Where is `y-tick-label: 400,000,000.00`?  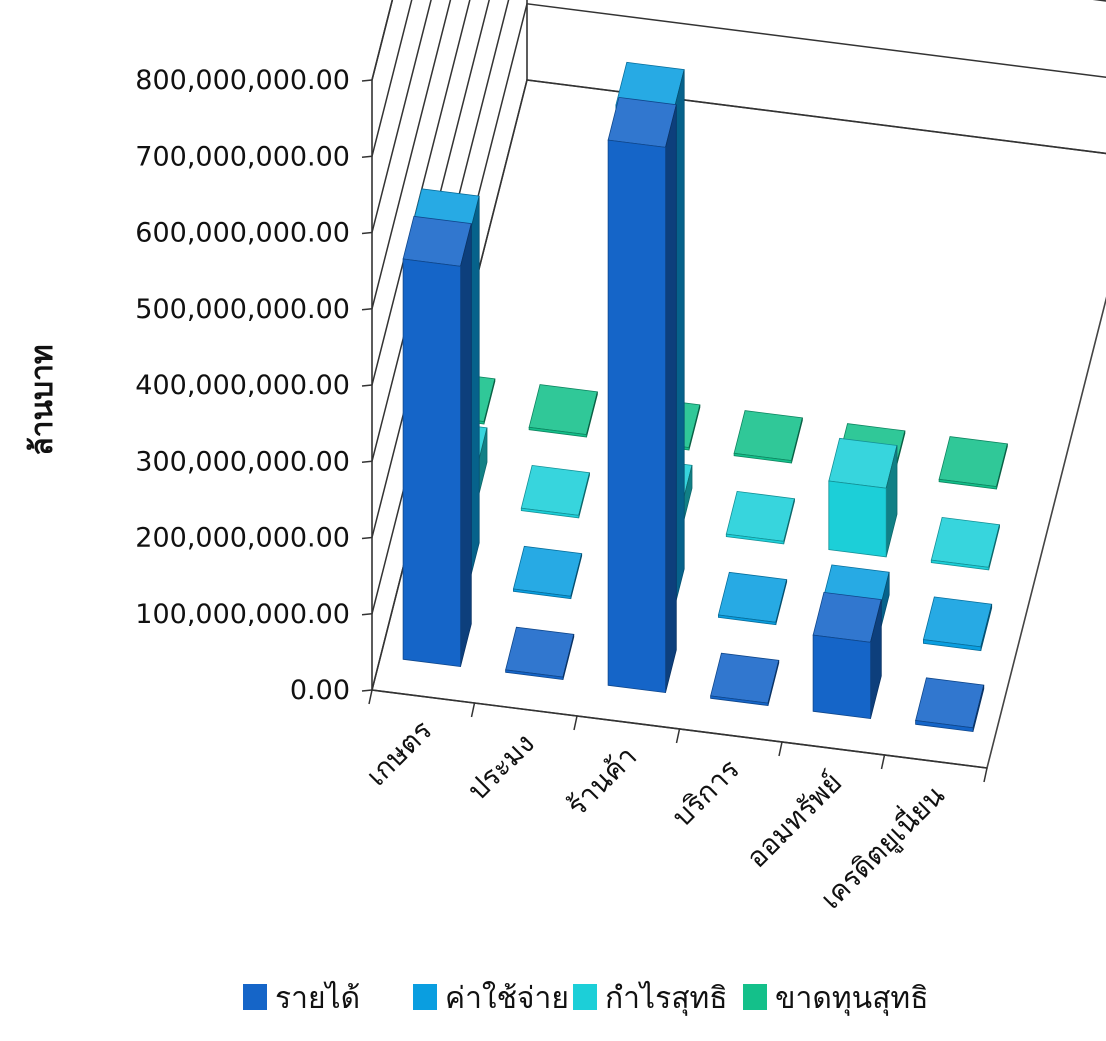 y-tick-label: 400,000,000.00 is located at coordinates (242, 385).